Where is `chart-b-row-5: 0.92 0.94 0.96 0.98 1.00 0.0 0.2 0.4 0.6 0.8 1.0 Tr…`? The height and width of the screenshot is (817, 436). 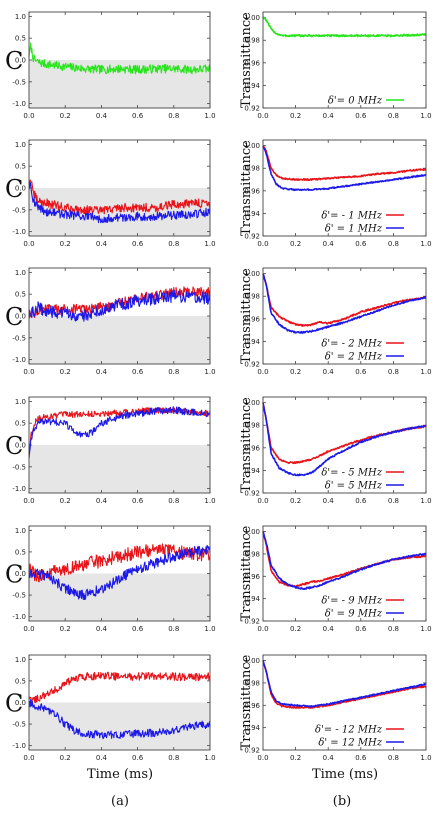
chart-b-row-5: 0.92 0.94 0.96 0.98 1.00 0.0 0.2 0.4 0.6 0.8 1.0 Tr… is located at coordinates (335, 579).